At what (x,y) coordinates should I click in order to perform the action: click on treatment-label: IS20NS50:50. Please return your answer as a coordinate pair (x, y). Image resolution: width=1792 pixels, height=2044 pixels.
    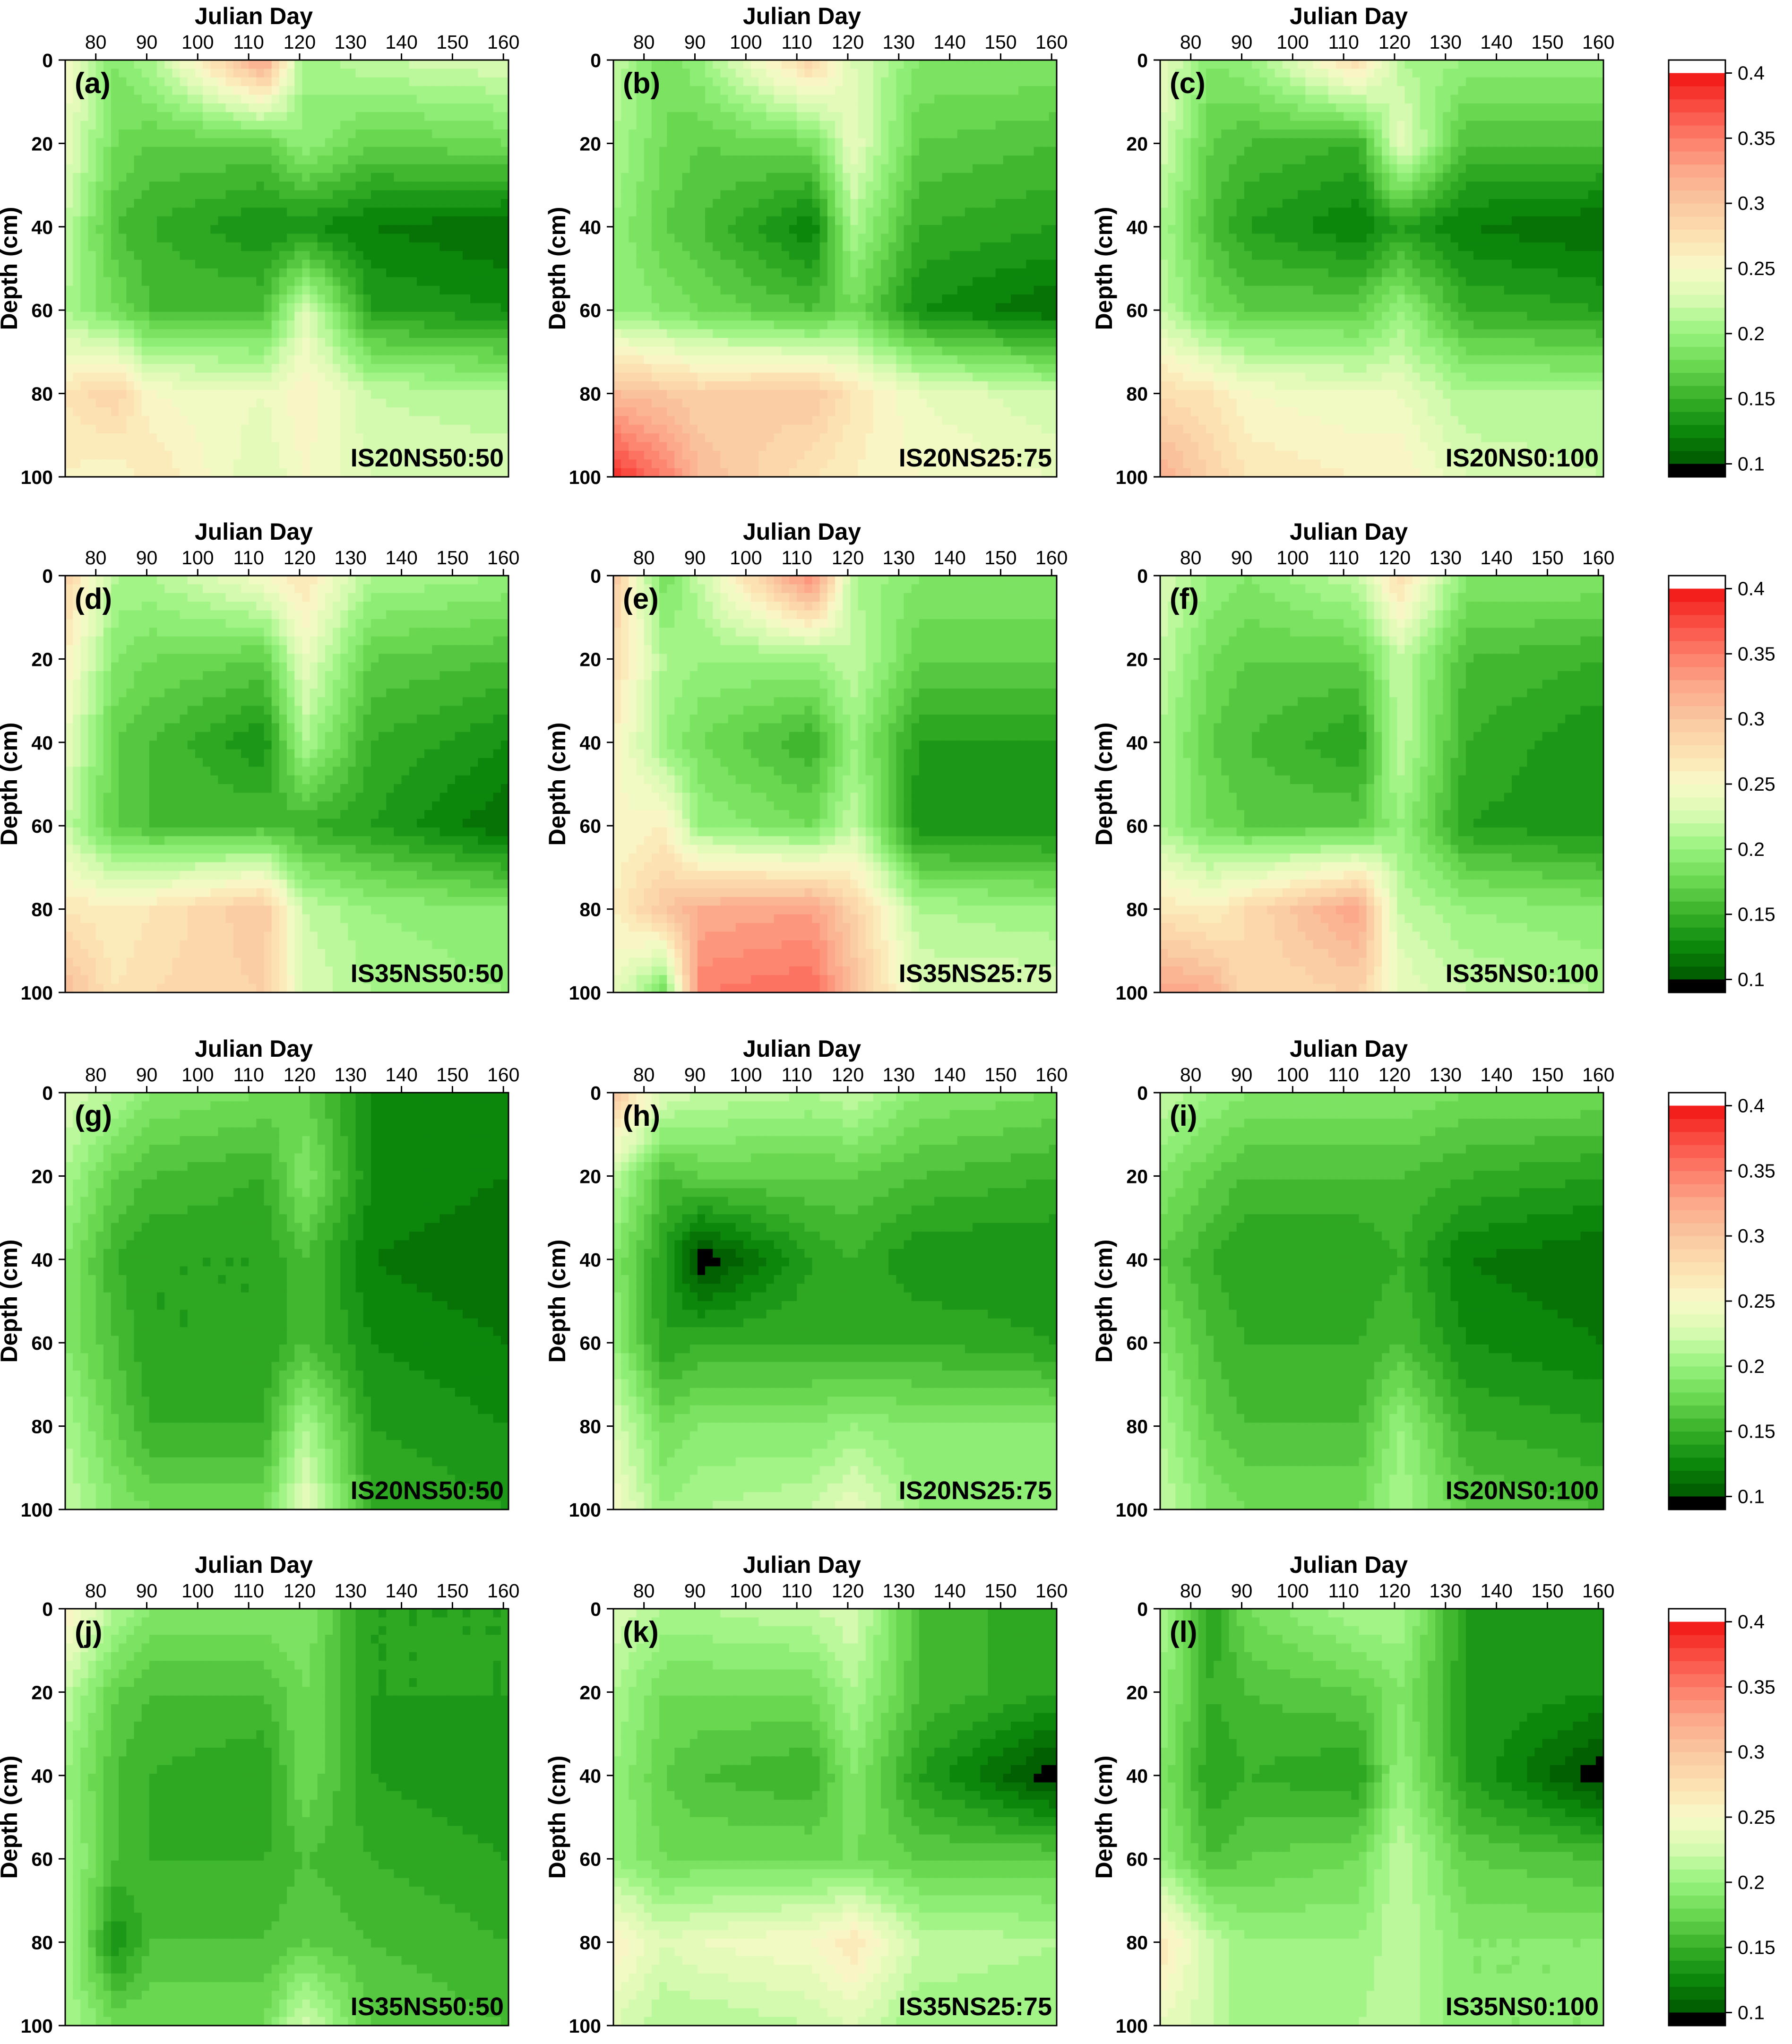
    Looking at the image, I should click on (427, 458).